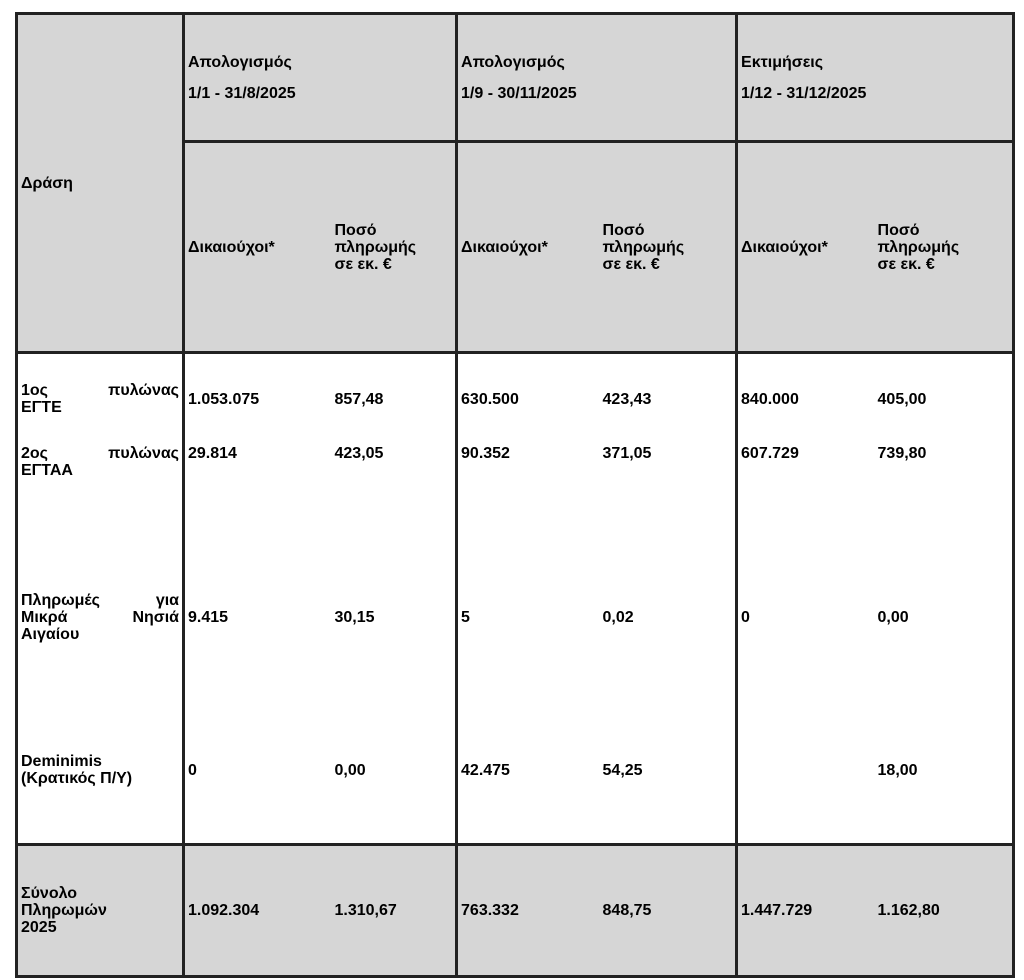 Image resolution: width=1024 pixels, height=980 pixels. Describe the element at coordinates (944, 398) in the screenshot. I see `value-cell: 405,00` at that location.